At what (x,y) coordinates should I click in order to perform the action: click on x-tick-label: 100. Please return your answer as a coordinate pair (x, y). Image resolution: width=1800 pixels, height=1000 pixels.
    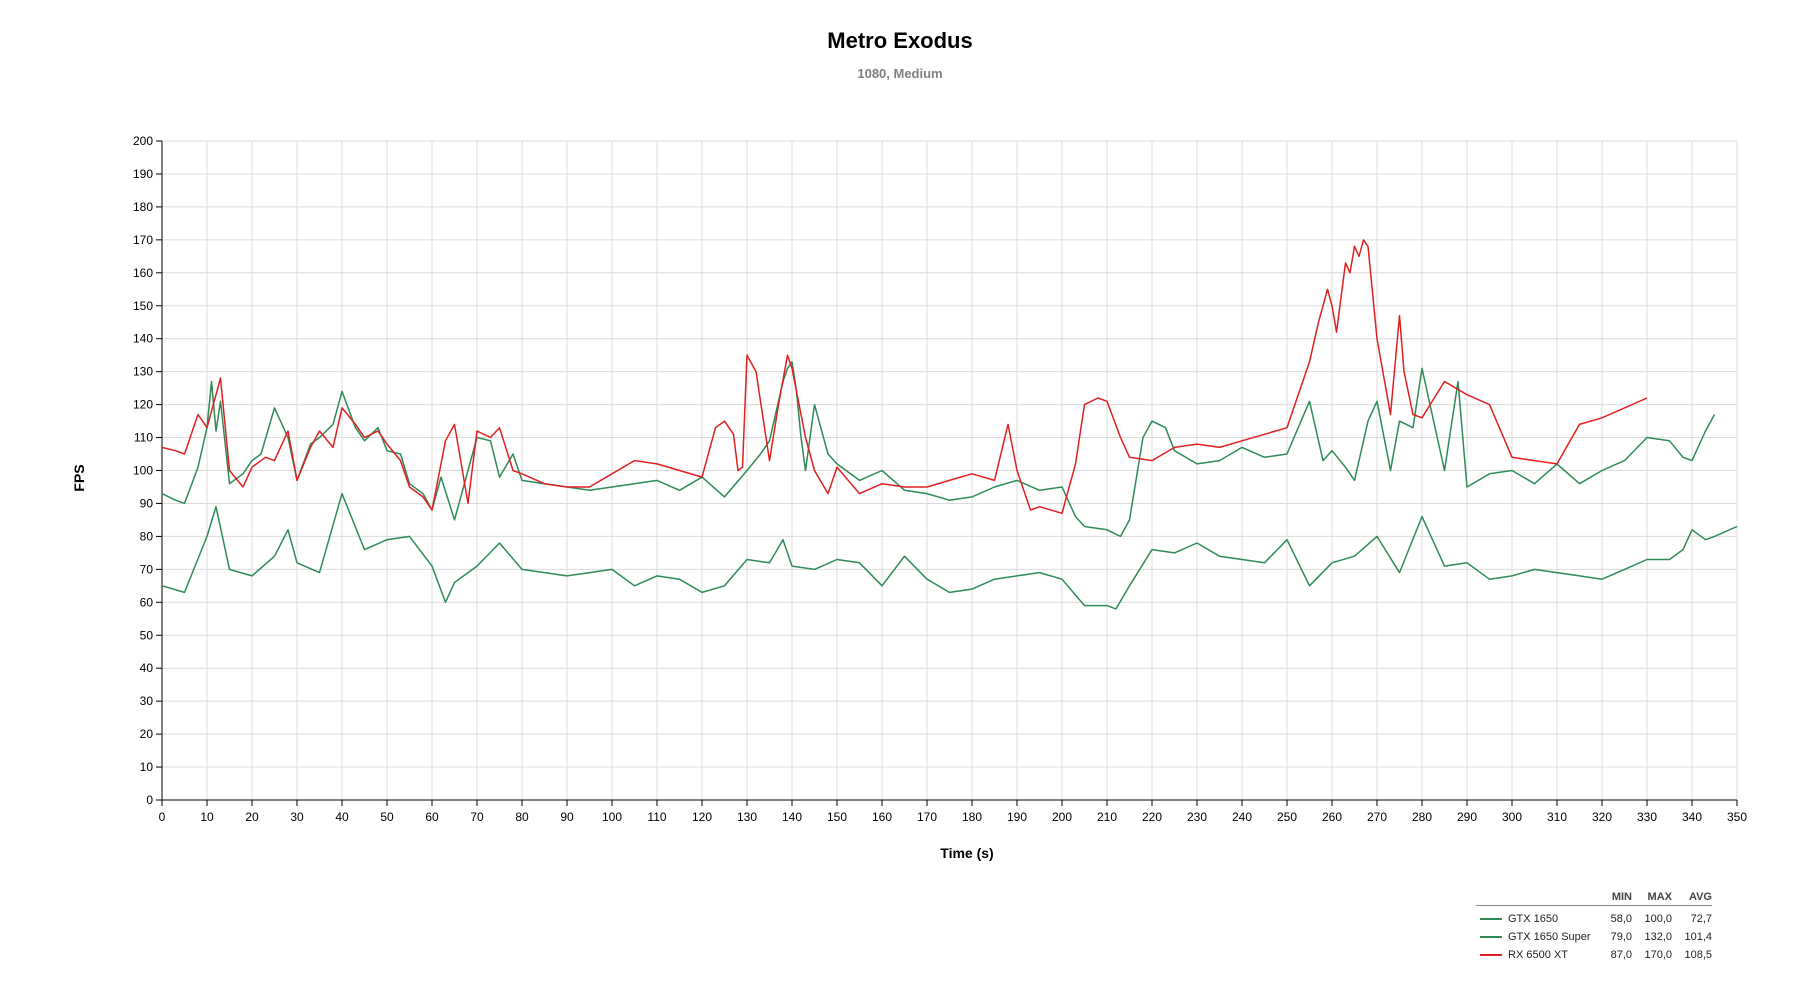
    Looking at the image, I should click on (612, 817).